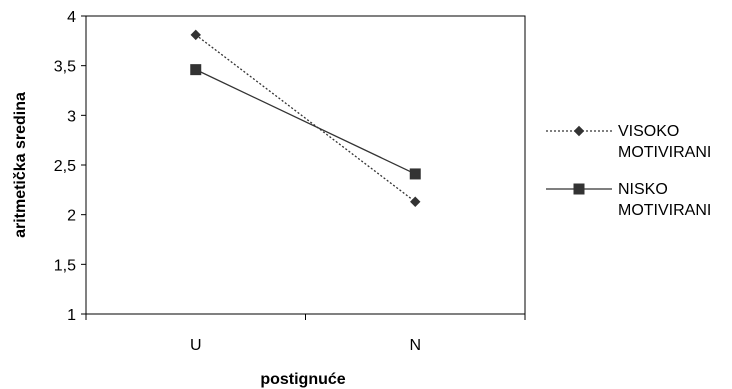  What do you see at coordinates (71, 116) in the screenshot?
I see `y-tick-label: 3` at bounding box center [71, 116].